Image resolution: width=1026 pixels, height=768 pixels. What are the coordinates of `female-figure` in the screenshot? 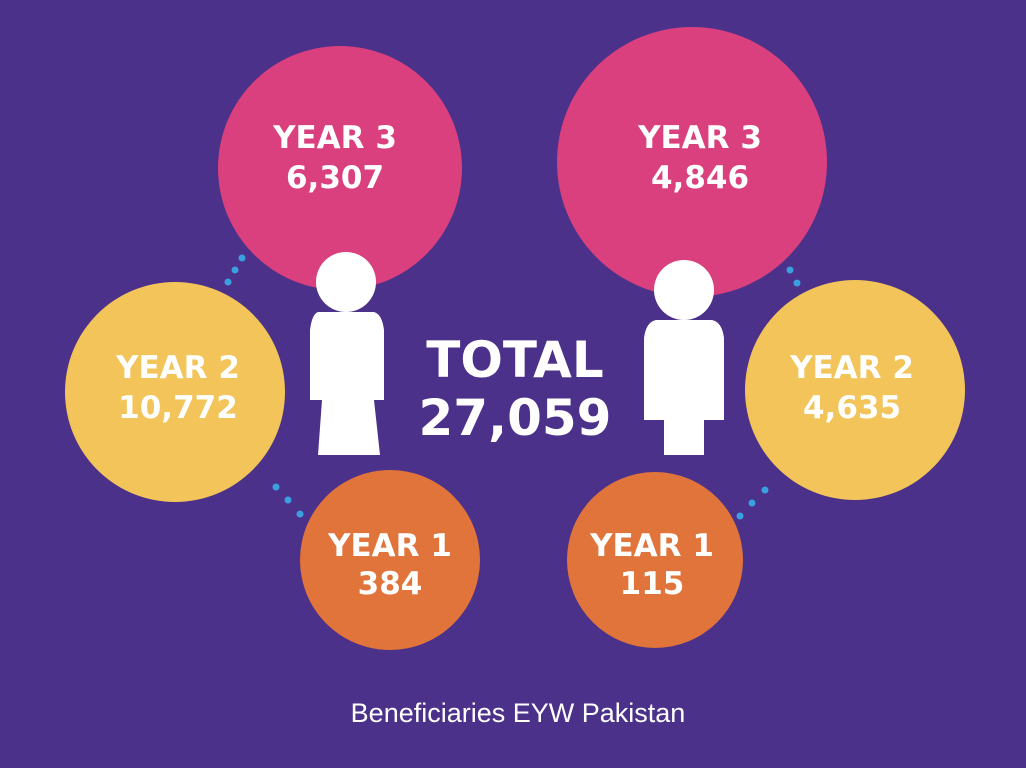 It's located at (347, 353).